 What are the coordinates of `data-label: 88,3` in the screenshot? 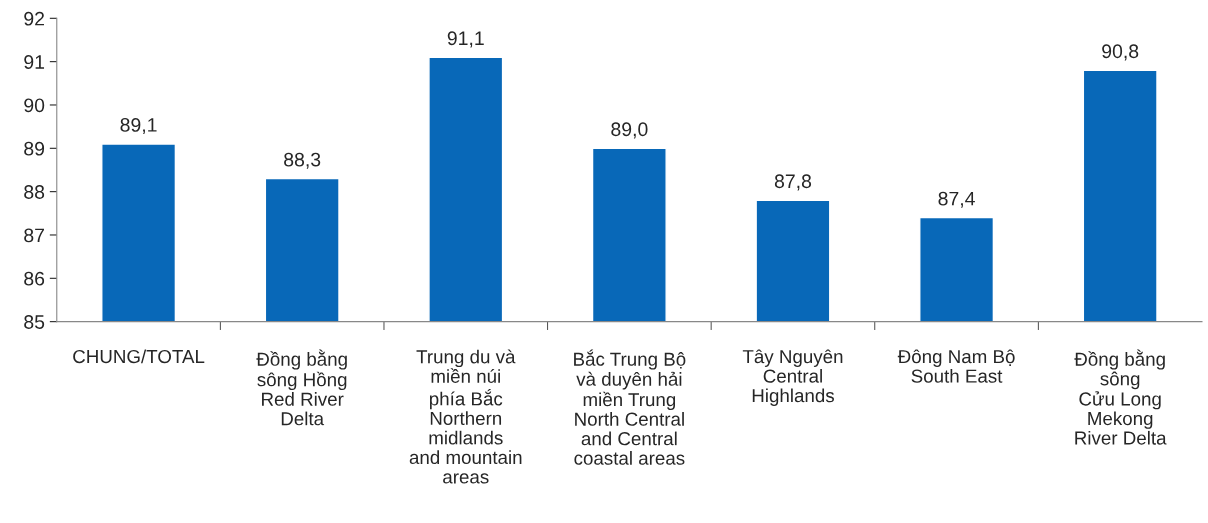 It's located at (302, 160).